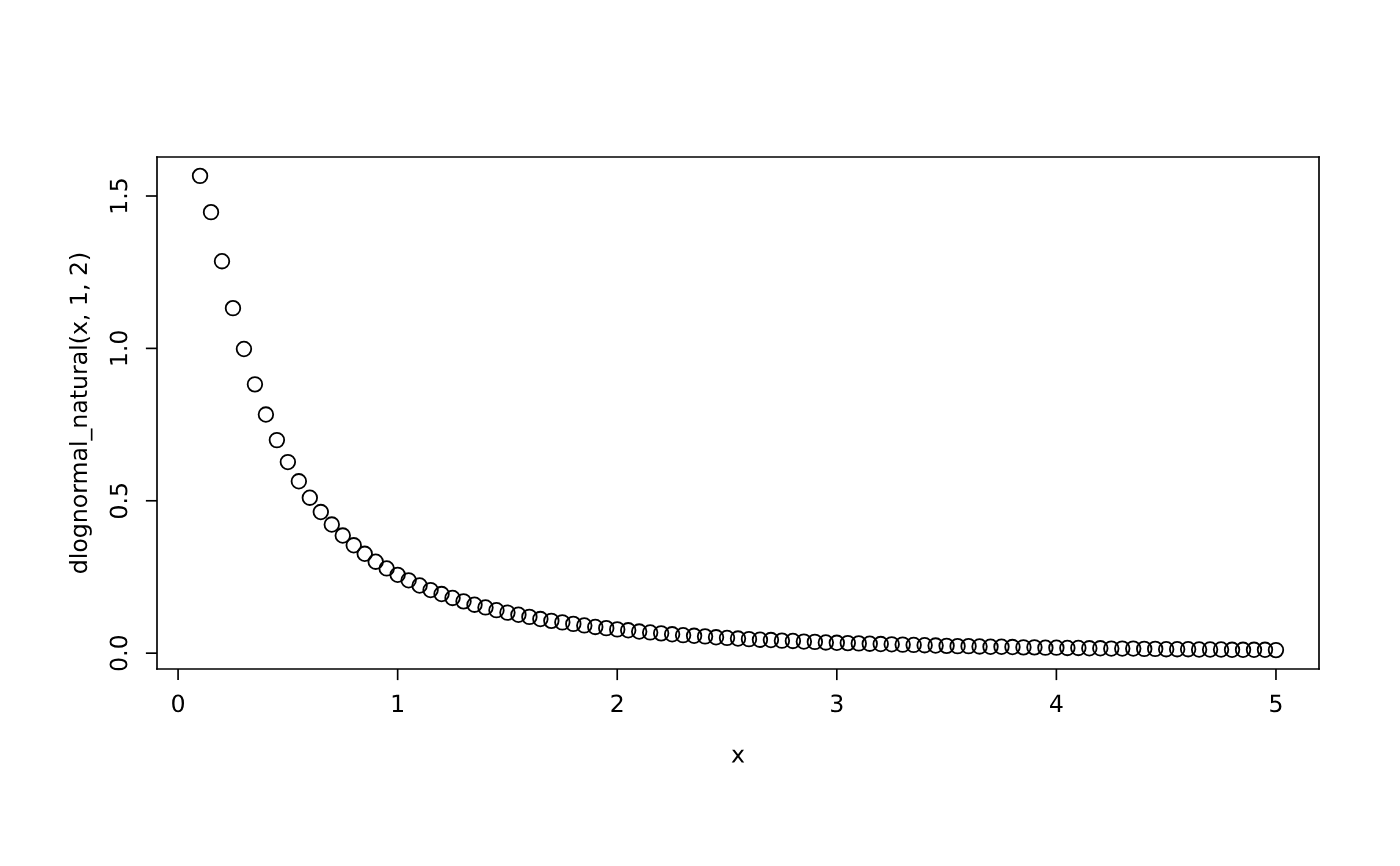 This screenshot has width=1400, height=866. What do you see at coordinates (118, 653) in the screenshot?
I see `y-tick-label: 0.0` at bounding box center [118, 653].